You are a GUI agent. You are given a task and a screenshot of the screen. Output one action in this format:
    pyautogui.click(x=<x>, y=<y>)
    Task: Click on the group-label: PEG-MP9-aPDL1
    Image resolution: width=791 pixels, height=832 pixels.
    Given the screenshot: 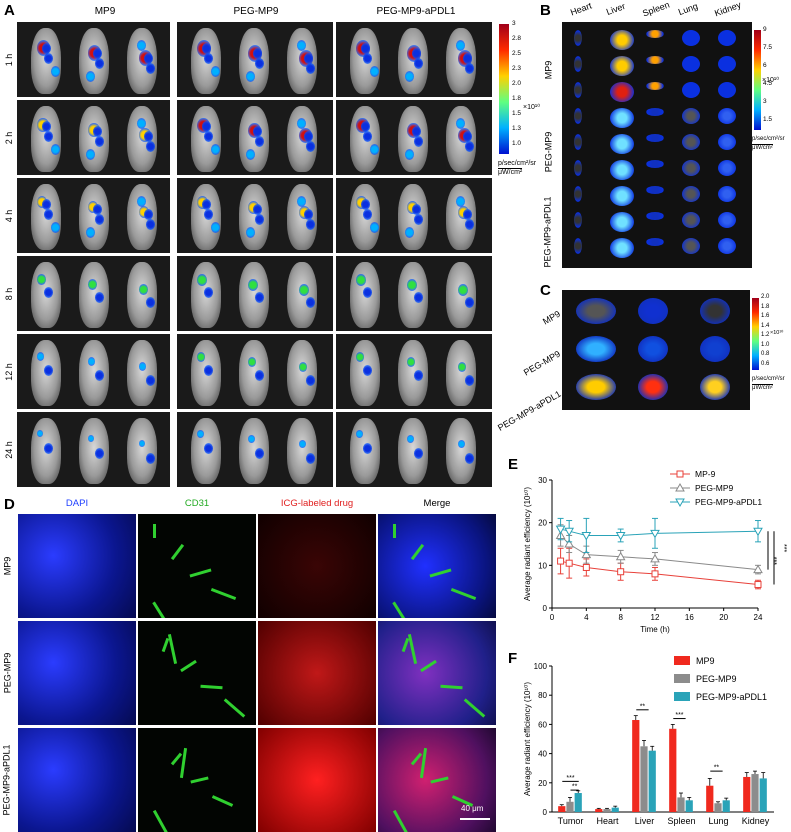 What is the action you would take?
    pyautogui.click(x=529, y=410)
    